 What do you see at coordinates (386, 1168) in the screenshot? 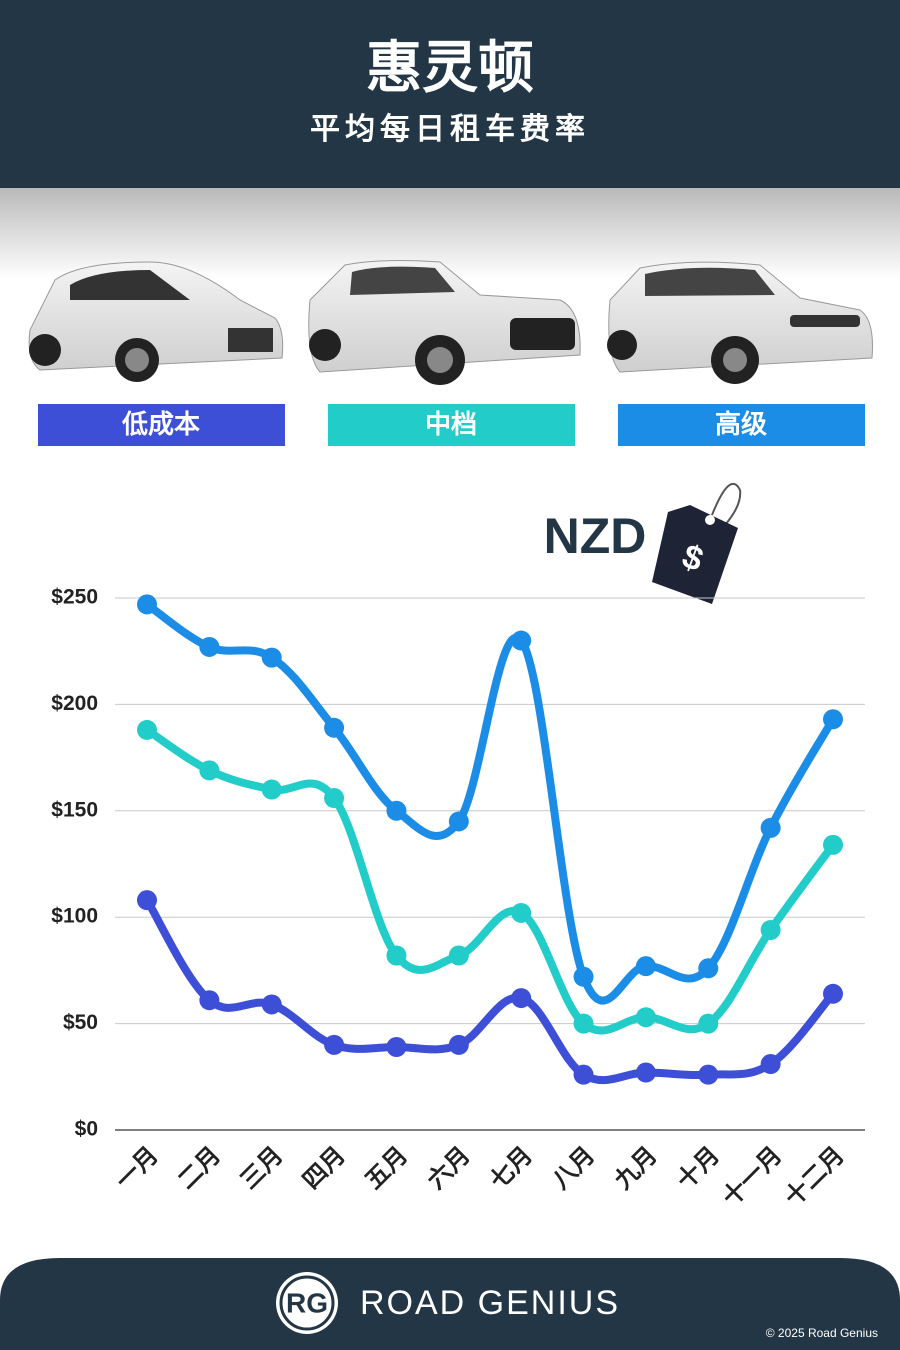
I see `x-tick-label: 五月` at bounding box center [386, 1168].